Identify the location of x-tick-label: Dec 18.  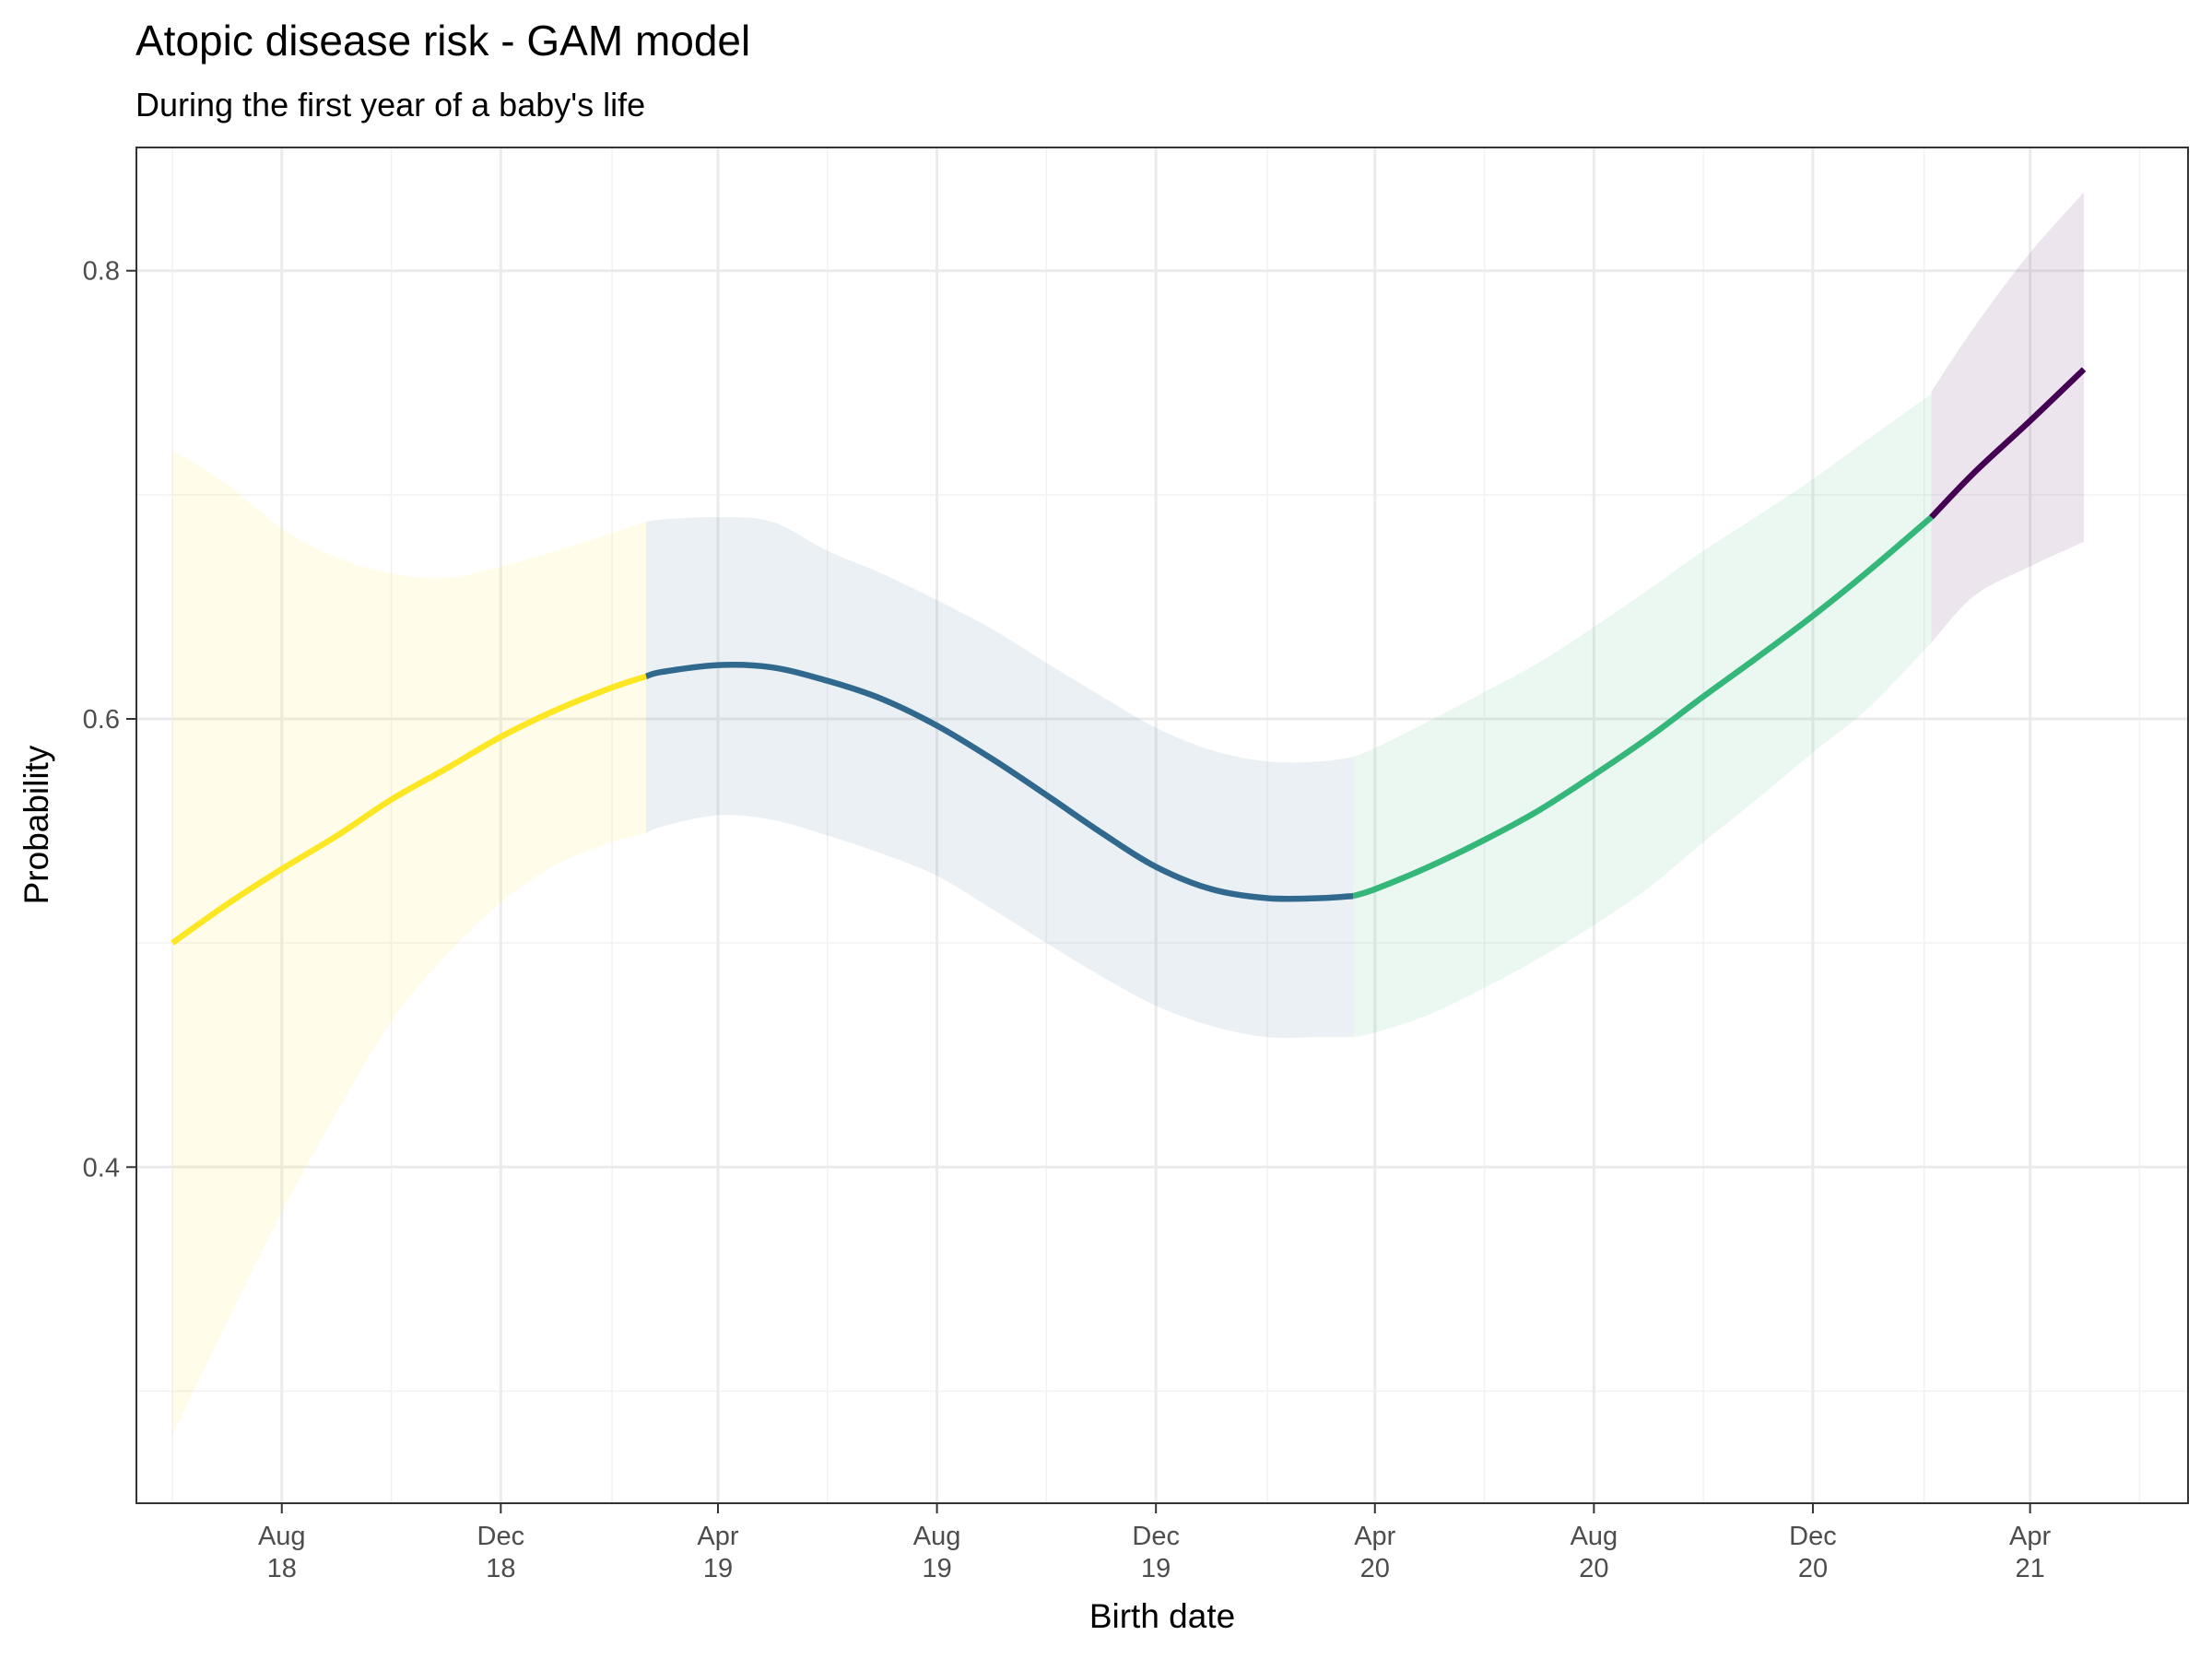
(501, 1552).